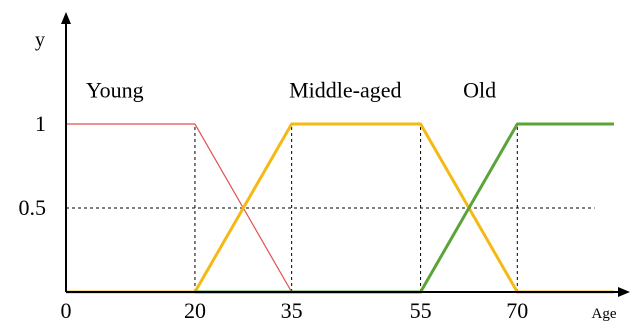  Describe the element at coordinates (479, 89) in the screenshot. I see `set-label-old: Old` at that location.